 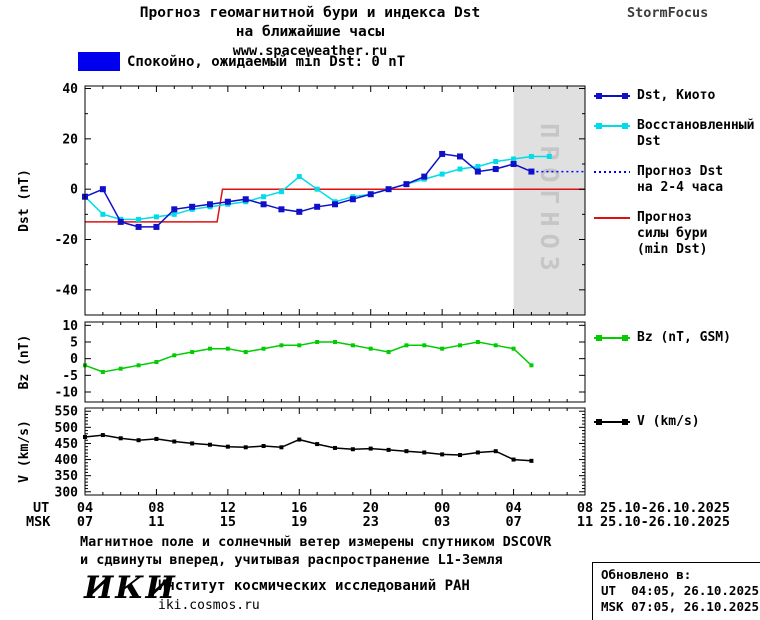 I want to click on v-frame, so click(x=335, y=451).